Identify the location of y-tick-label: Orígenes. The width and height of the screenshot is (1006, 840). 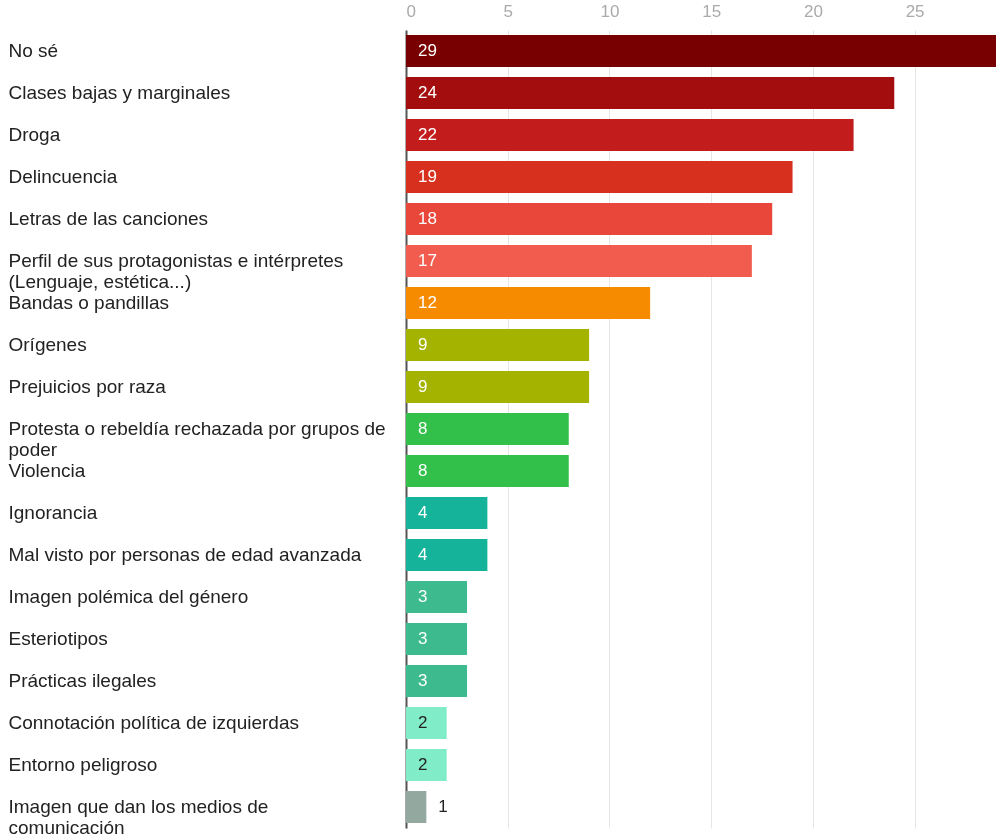
(47, 344).